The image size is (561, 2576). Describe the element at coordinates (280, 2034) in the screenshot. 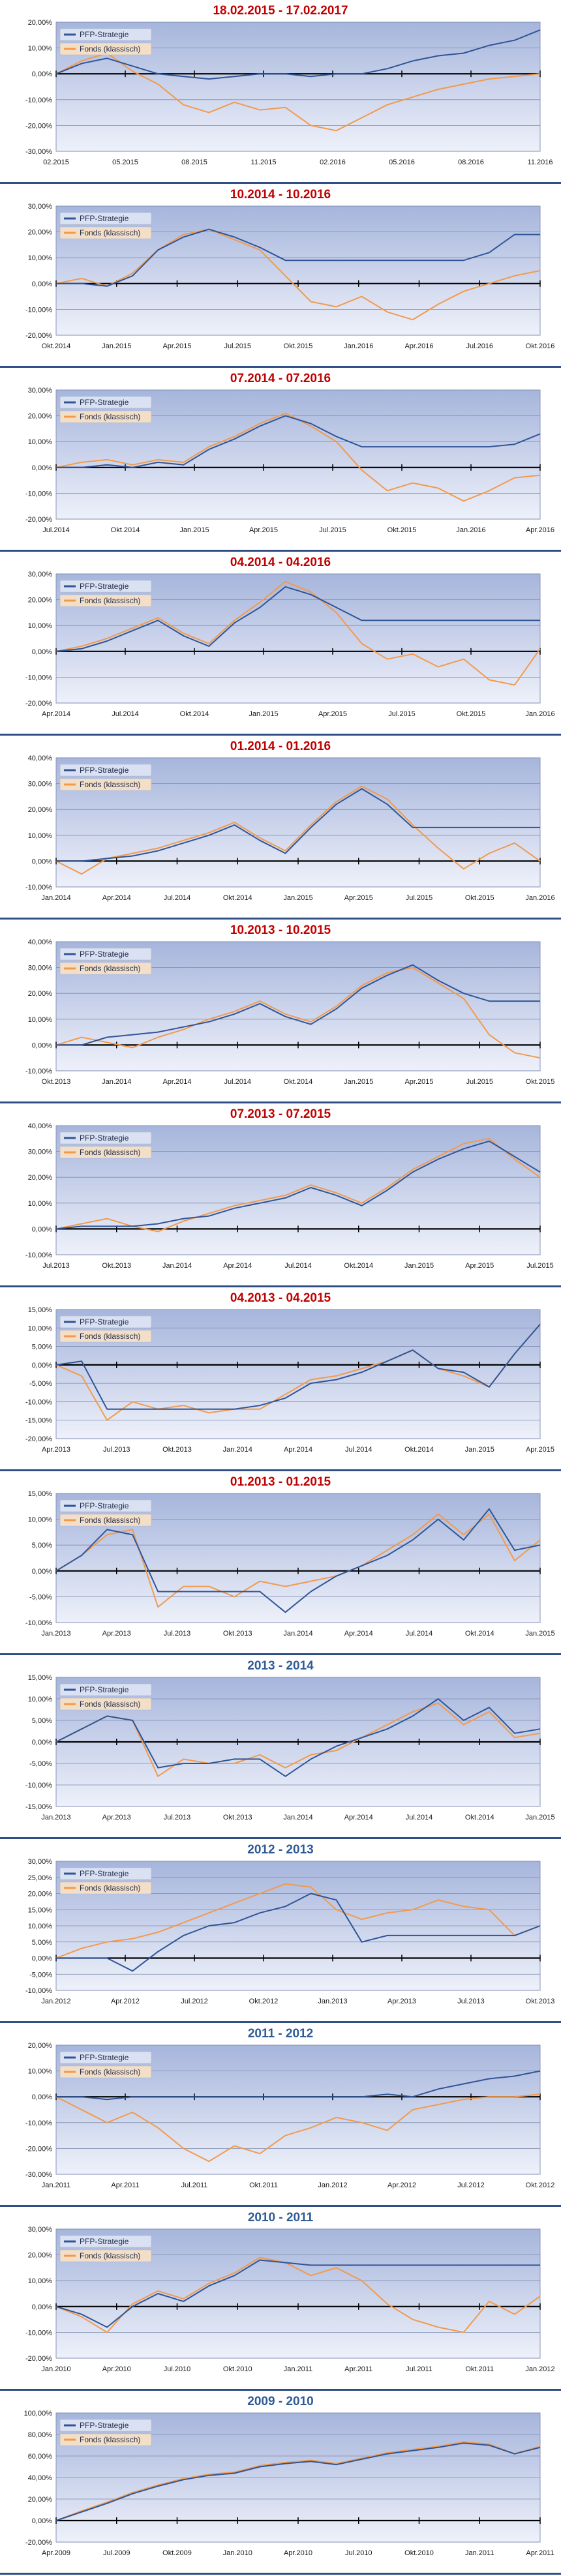

I see `chart-title: 2011 - 2012` at that location.